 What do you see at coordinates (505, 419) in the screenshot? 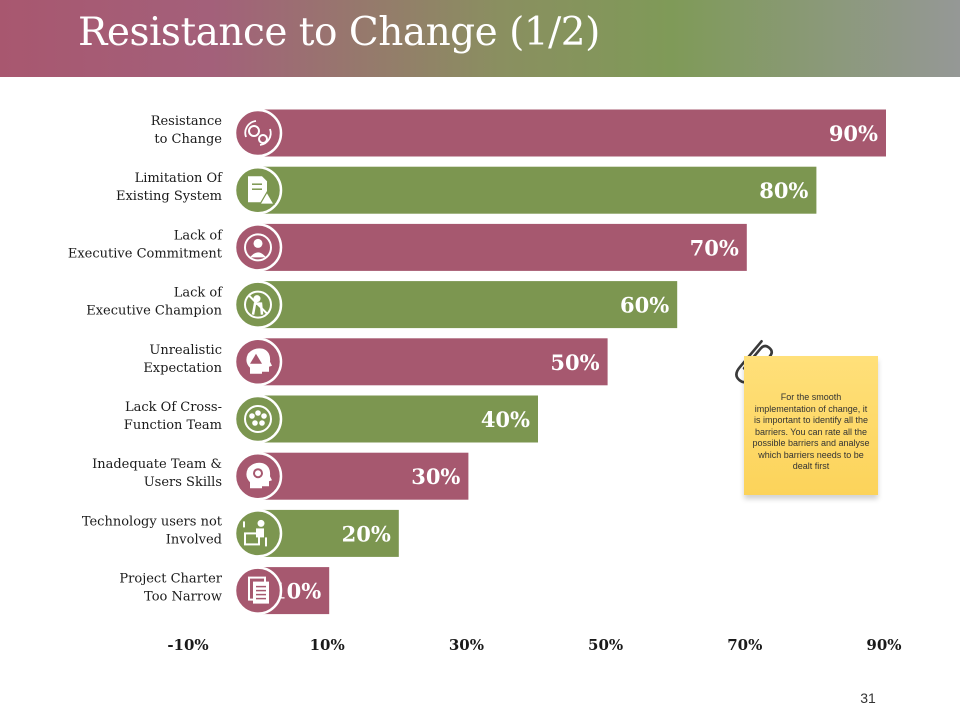
I see `bar-value-label: 40%` at bounding box center [505, 419].